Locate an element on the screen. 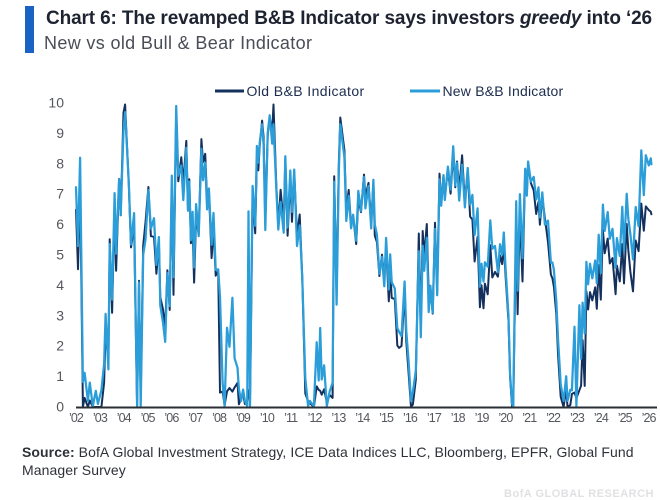 This screenshot has width=660, height=500. svg-text: 9 is located at coordinates (60, 133).